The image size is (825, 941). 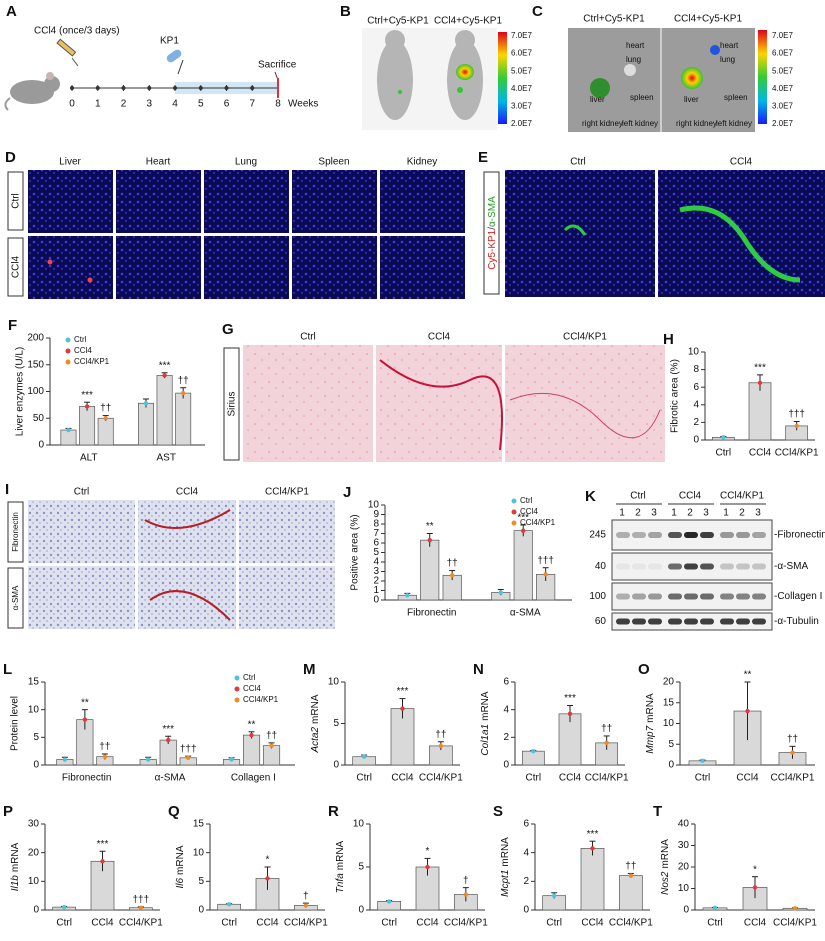 What do you see at coordinates (521, 88) in the screenshot?
I see `scale-label: 4.0E7` at bounding box center [521, 88].